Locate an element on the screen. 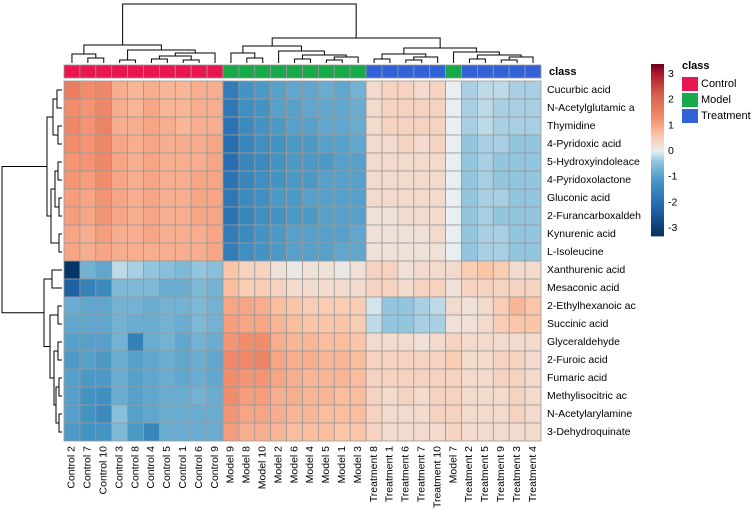  column-label: Model 8 is located at coordinates (247, 465).